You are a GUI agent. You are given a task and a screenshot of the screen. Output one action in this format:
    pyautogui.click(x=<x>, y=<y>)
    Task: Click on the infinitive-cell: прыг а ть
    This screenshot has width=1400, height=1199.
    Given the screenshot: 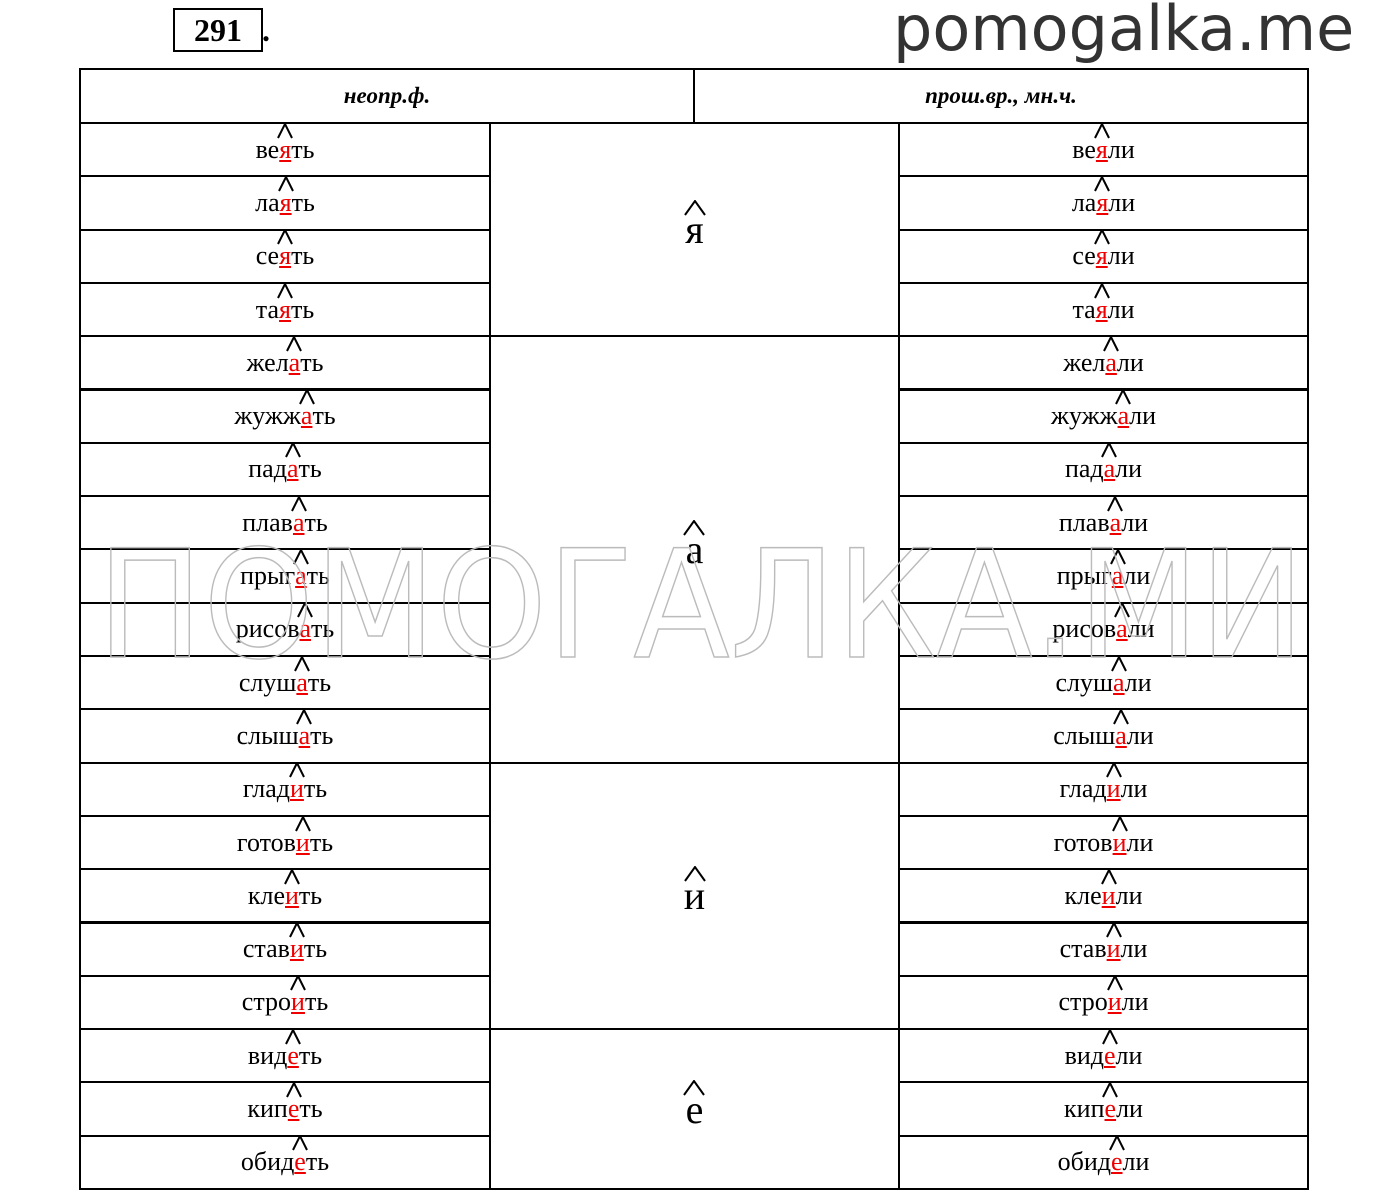 What is the action you would take?
    pyautogui.click(x=285, y=576)
    